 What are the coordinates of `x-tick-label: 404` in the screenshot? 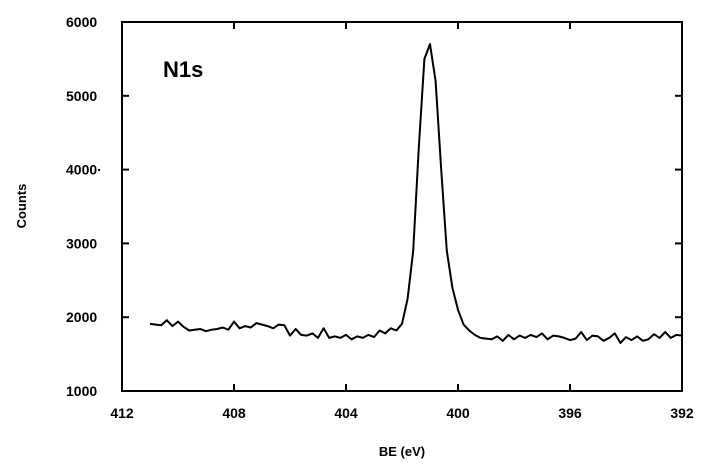 It's located at (346, 413).